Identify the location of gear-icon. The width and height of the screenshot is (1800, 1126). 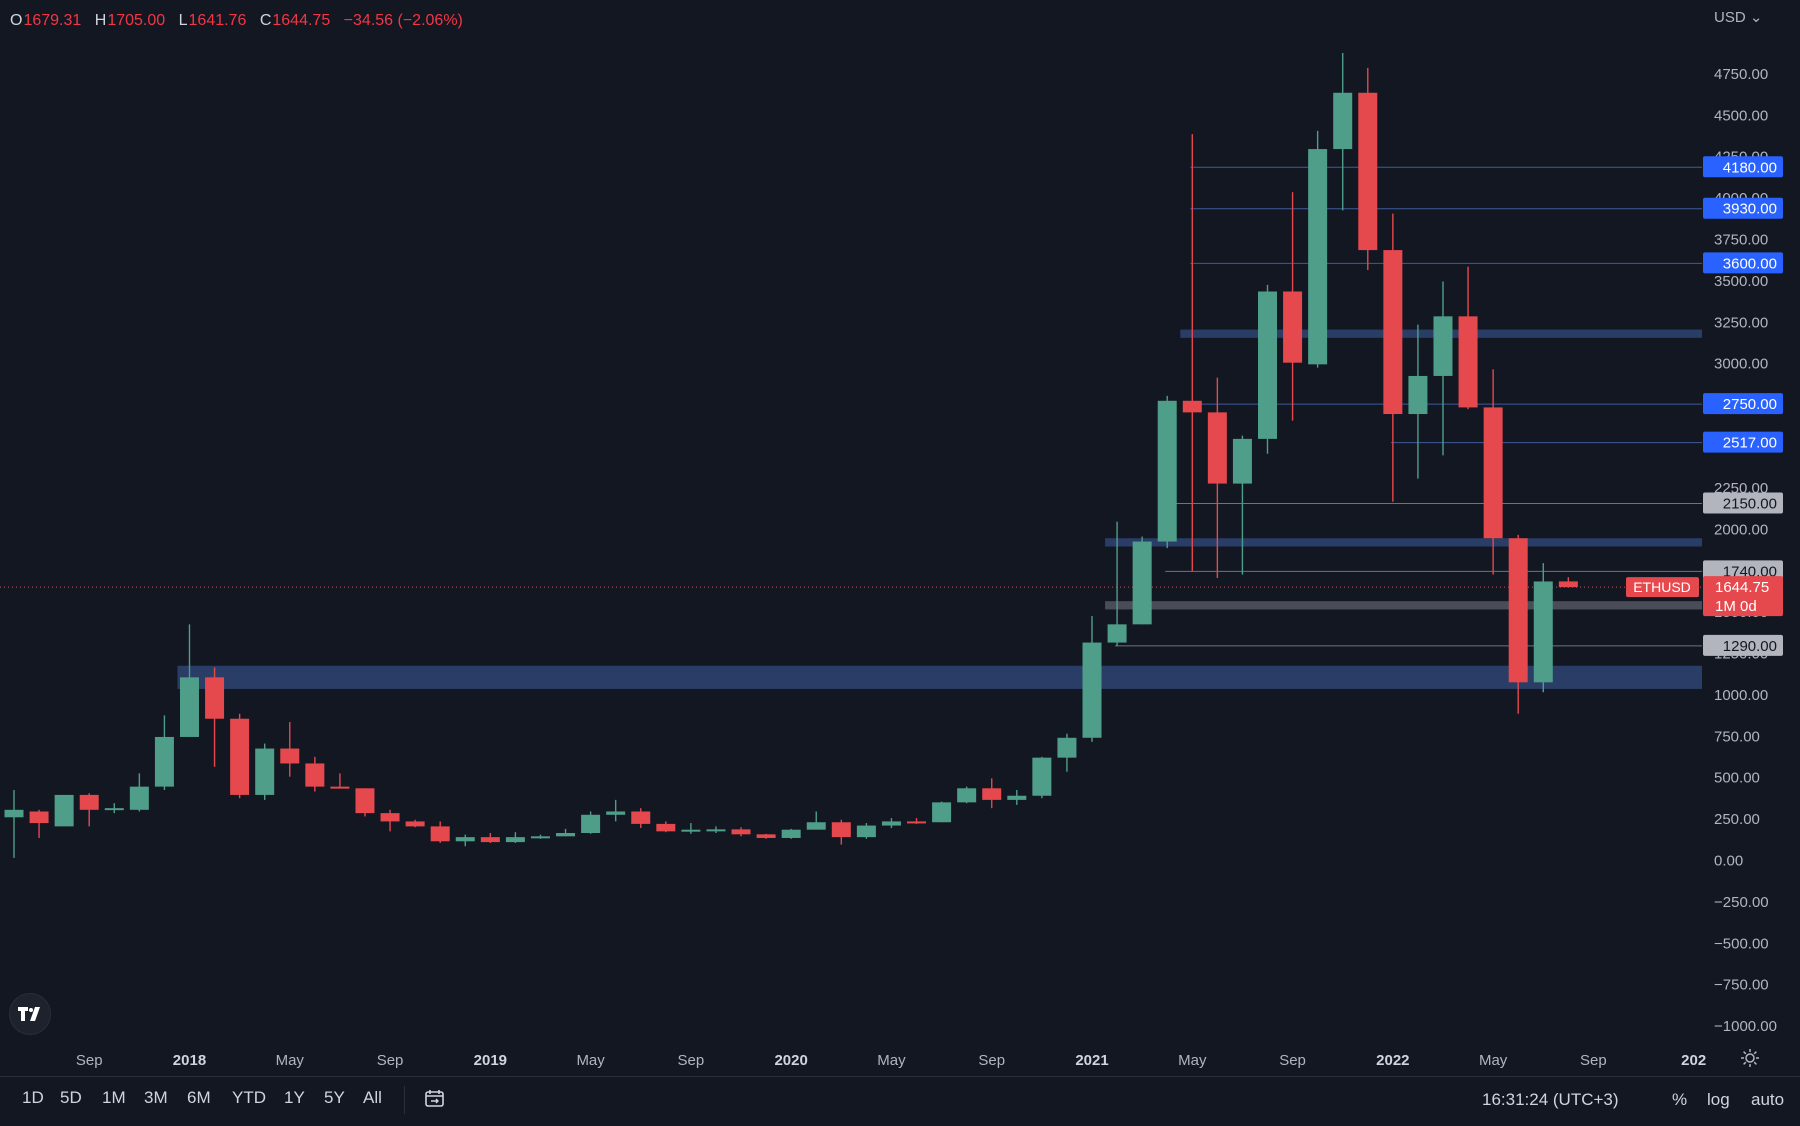
(1750, 1058).